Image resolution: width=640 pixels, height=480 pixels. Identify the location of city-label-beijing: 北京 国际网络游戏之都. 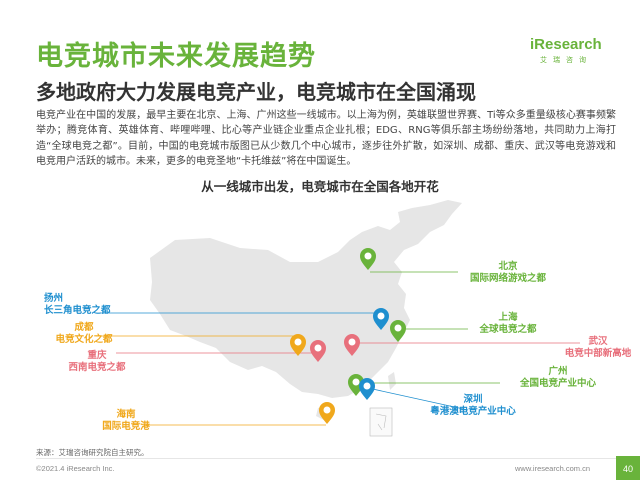
(507, 272).